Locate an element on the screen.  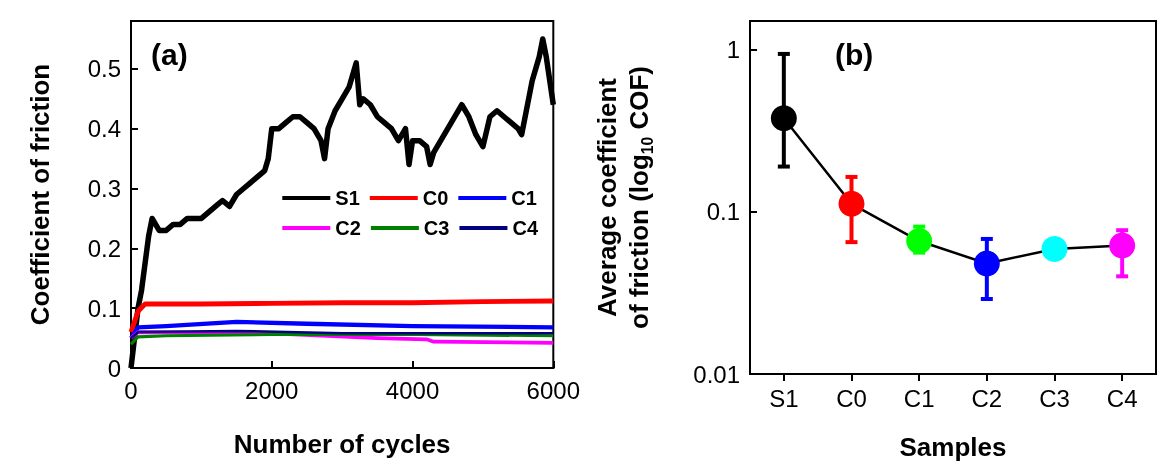
legend-label: C1 is located at coordinates (524, 198).